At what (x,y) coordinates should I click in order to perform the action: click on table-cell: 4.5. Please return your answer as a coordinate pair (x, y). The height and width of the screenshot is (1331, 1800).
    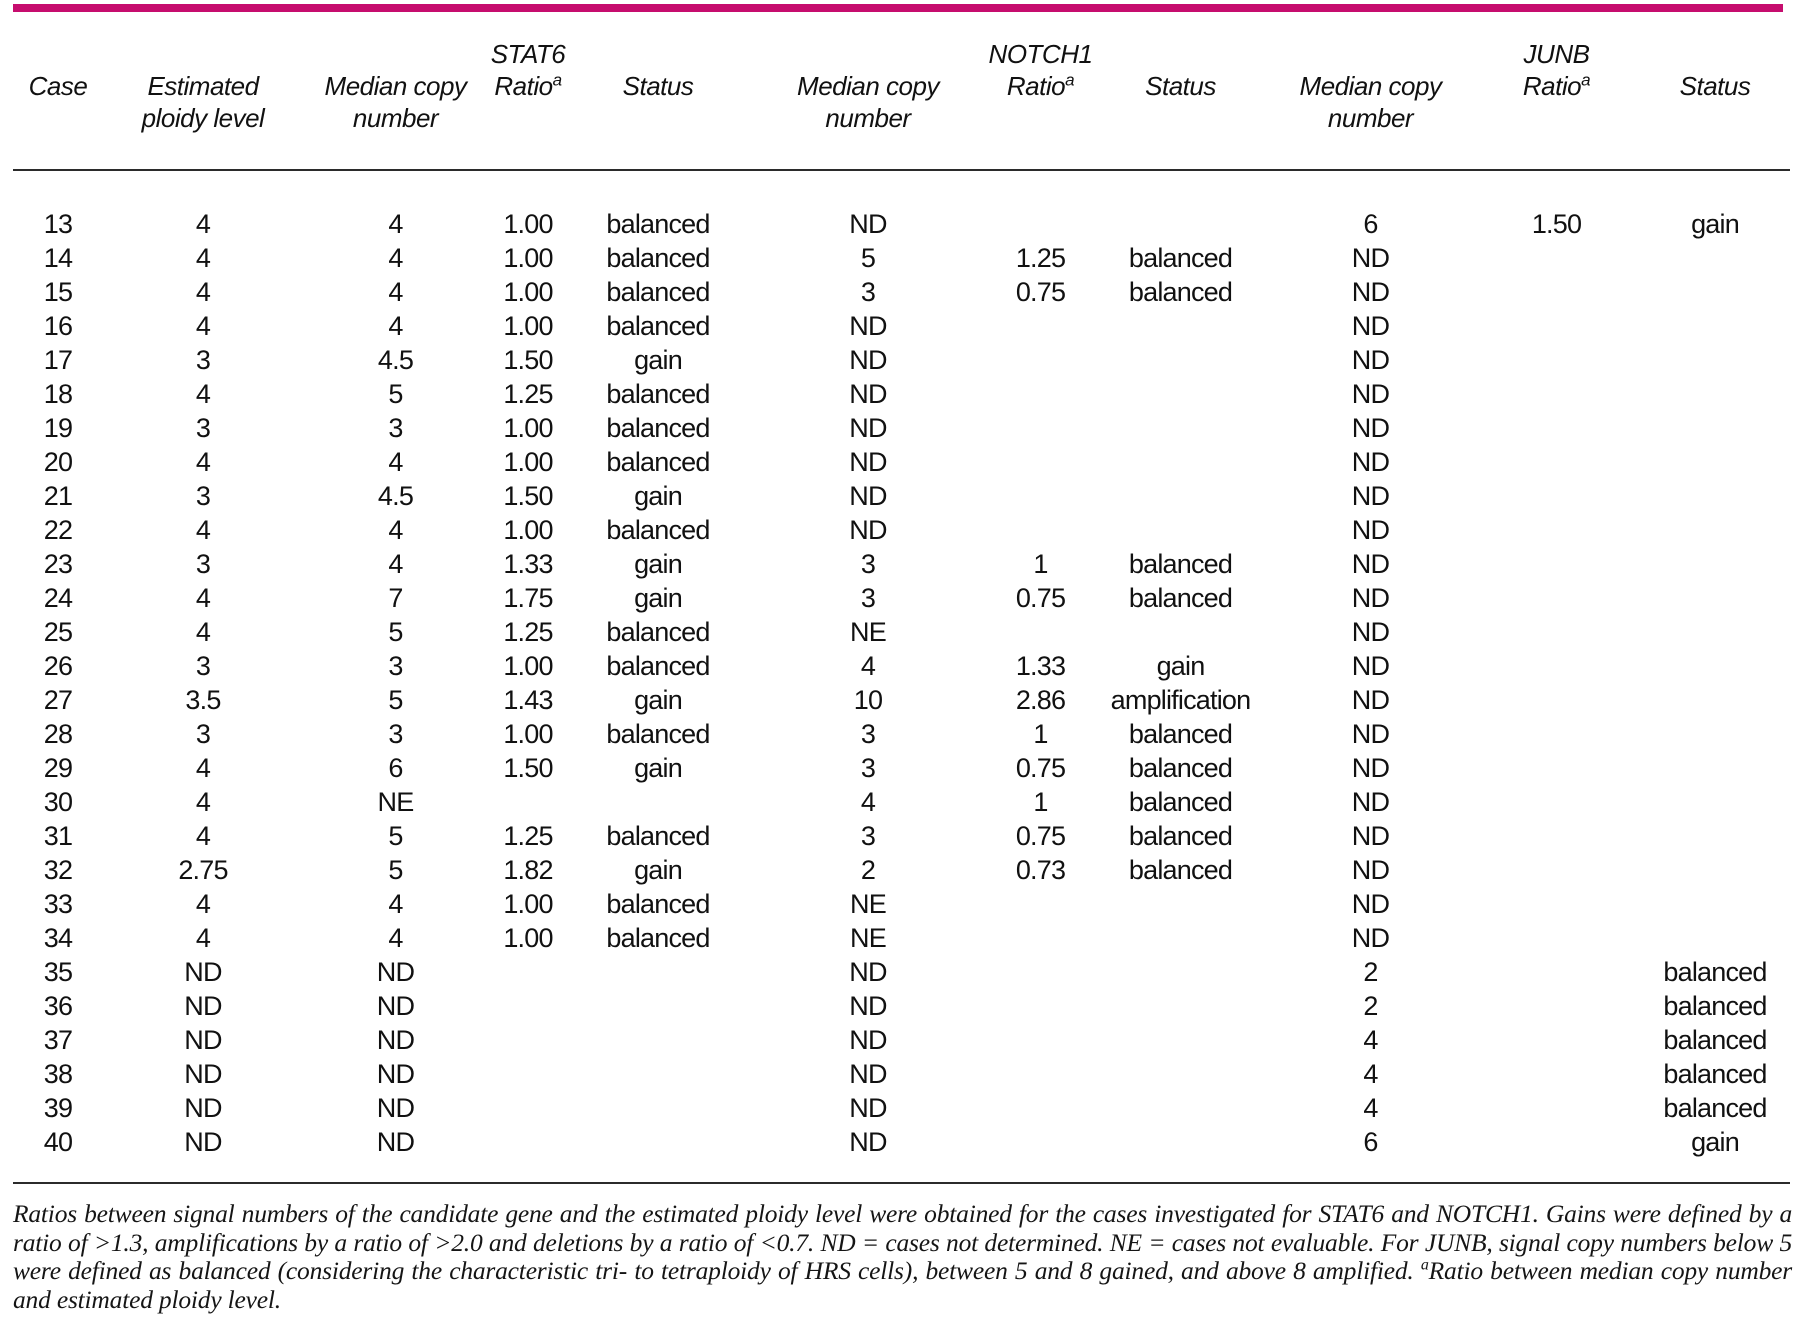
    Looking at the image, I should click on (395, 360).